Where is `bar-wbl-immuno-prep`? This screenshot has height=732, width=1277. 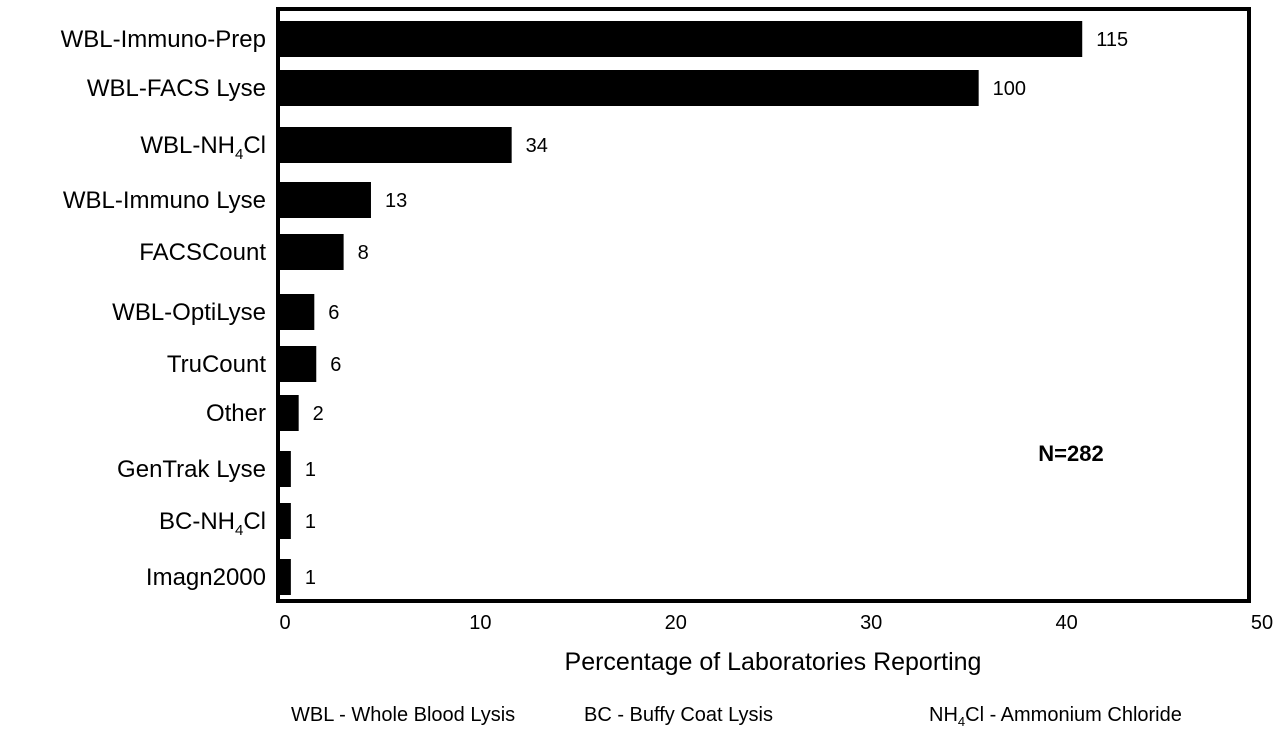
bar-wbl-immuno-prep is located at coordinates (681, 39).